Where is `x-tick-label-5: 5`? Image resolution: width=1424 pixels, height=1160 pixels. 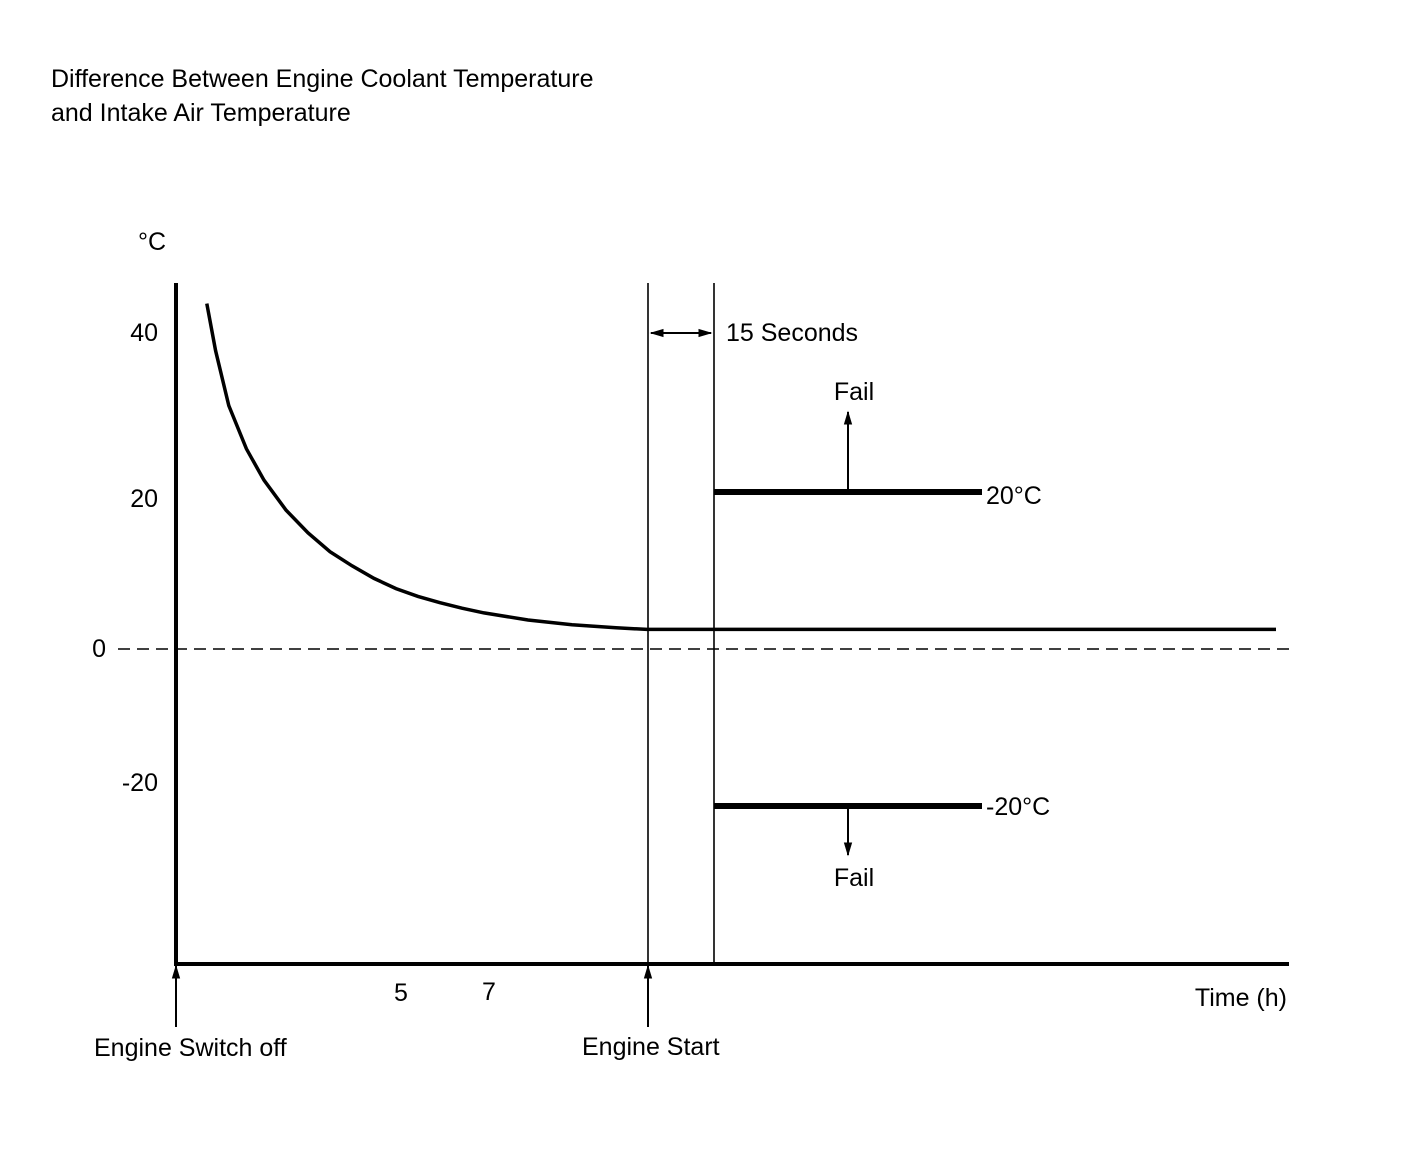
x-tick-label-5: 5 is located at coordinates (401, 993).